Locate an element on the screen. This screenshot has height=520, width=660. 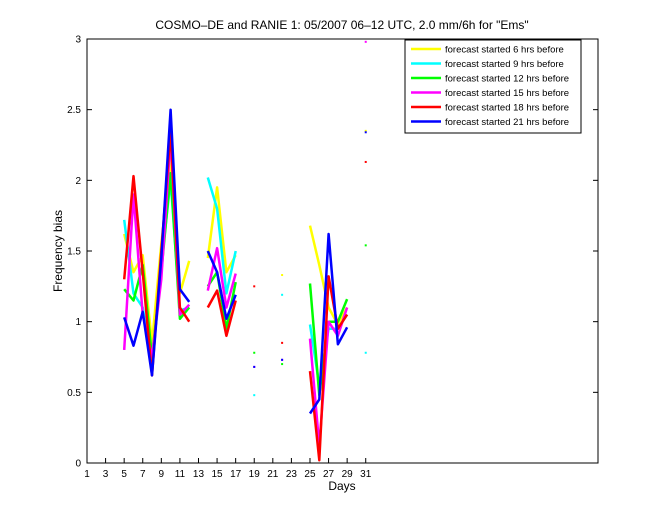
y-axis-label: Frequency bias is located at coordinates (58, 251).